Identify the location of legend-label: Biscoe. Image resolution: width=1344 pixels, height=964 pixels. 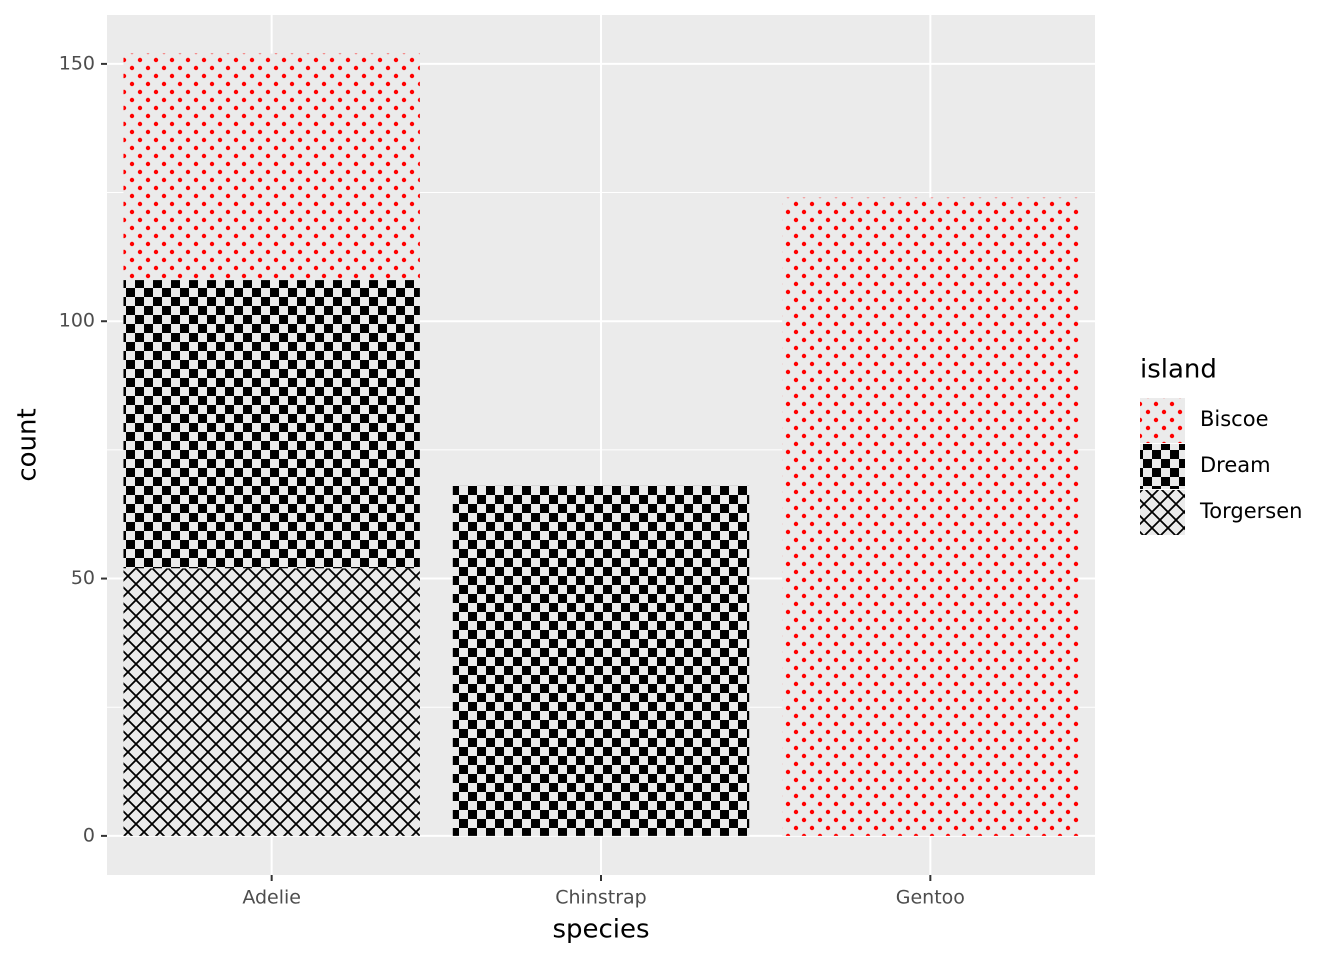
(1234, 419).